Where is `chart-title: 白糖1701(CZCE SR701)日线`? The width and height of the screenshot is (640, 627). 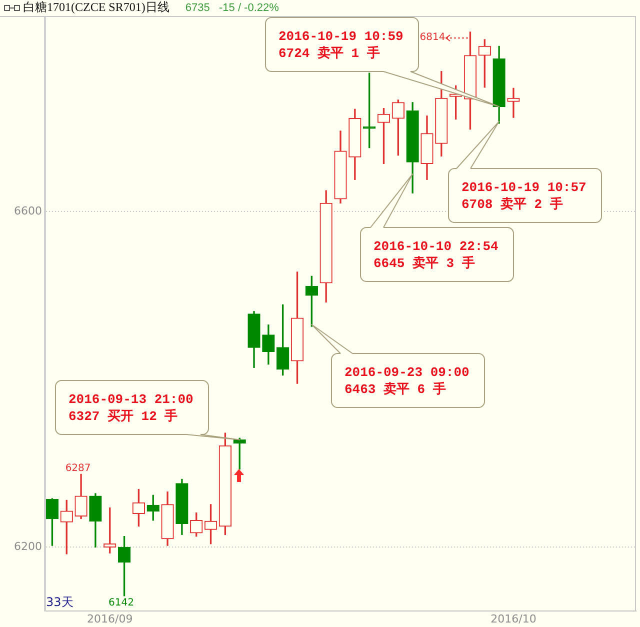 chart-title: 白糖1701(CZCE SR701)日线 is located at coordinates (96, 7).